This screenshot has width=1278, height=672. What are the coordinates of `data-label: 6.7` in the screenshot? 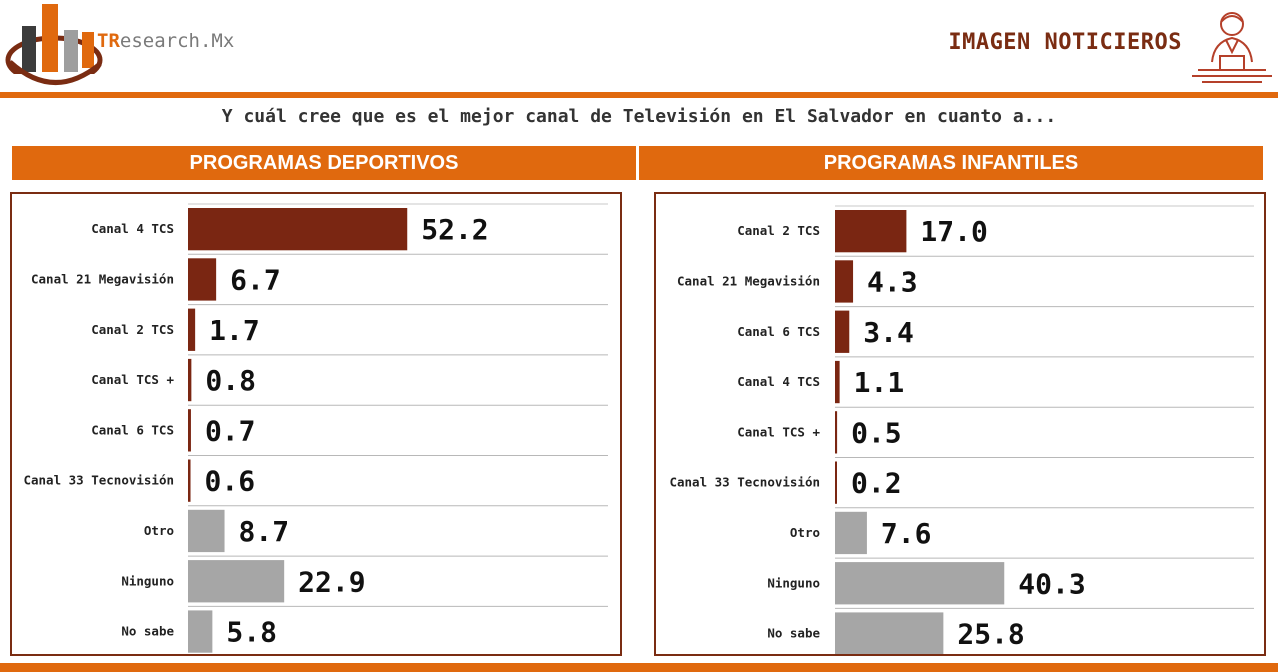 It's located at (255, 279).